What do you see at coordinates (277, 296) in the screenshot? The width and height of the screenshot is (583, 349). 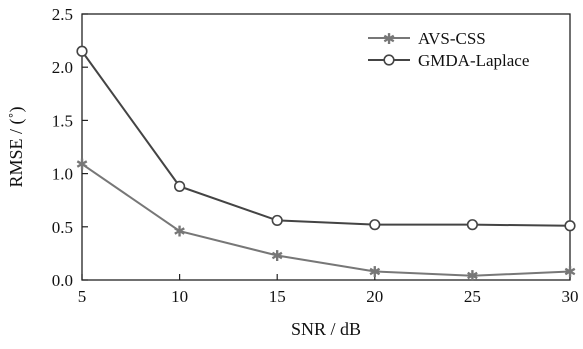 I see `x-tick-label: 15` at bounding box center [277, 296].